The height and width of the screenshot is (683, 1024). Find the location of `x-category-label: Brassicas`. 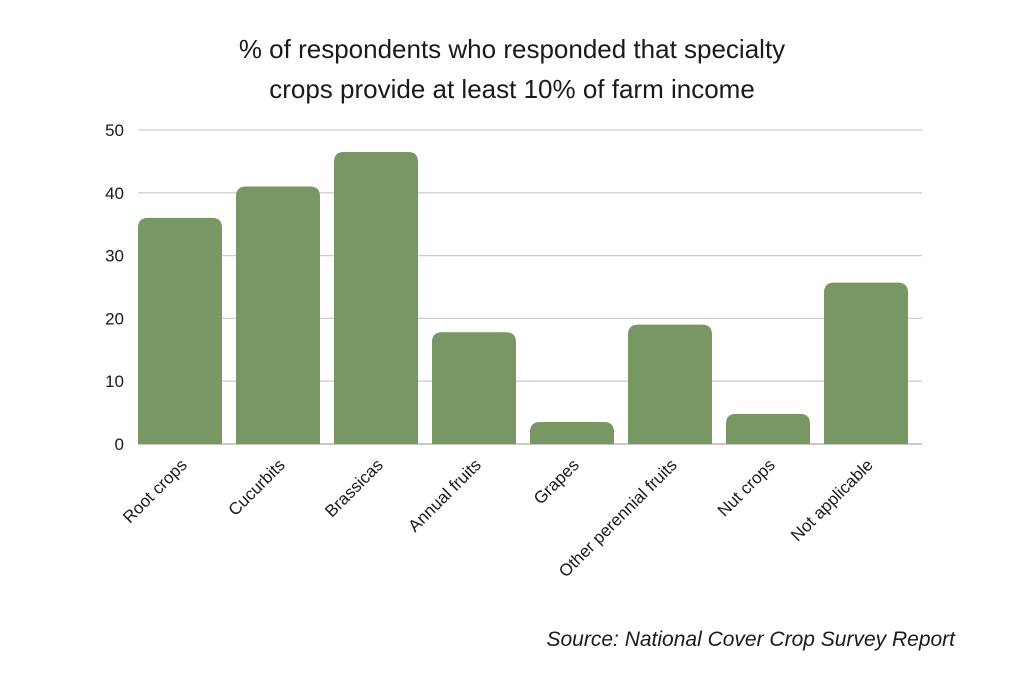

x-category-label: Brassicas is located at coordinates (354, 488).